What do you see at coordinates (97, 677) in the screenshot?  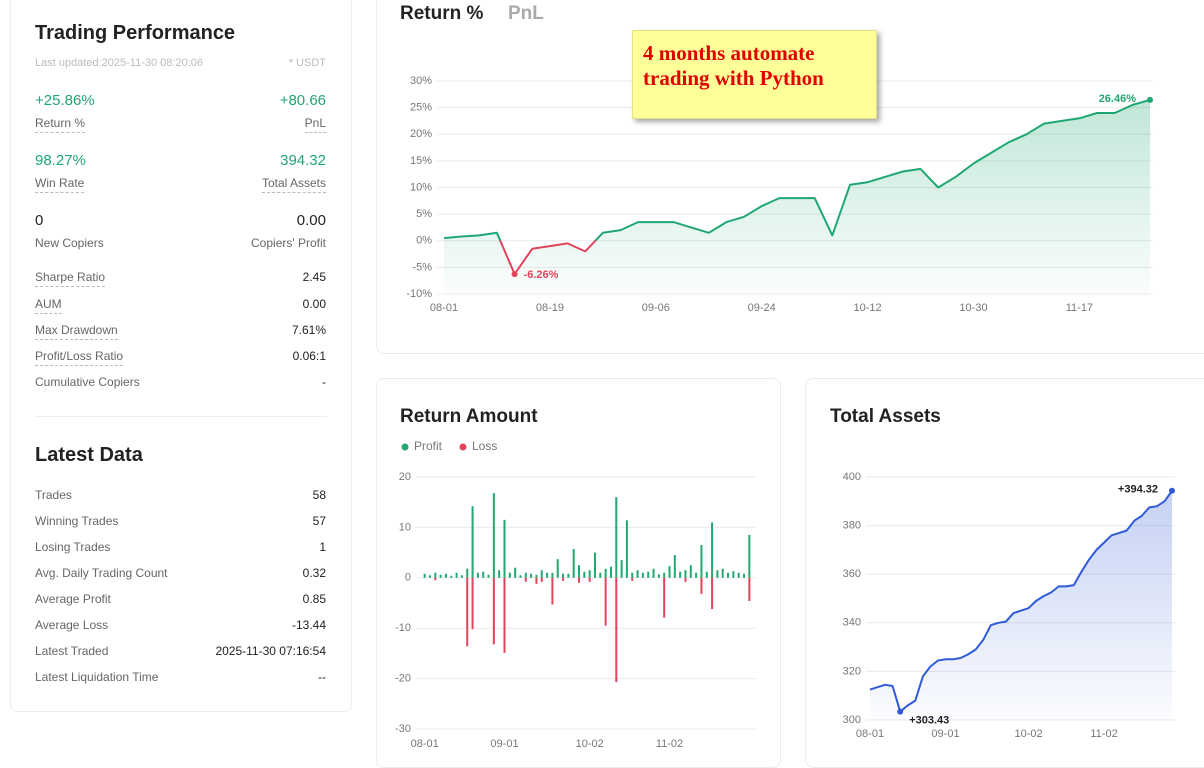 I see `data-label: Latest Liquidation Time` at bounding box center [97, 677].